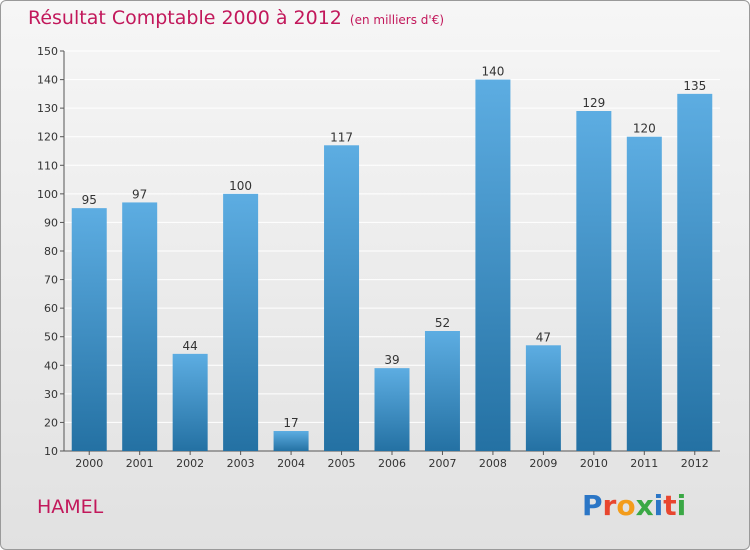  Describe the element at coordinates (47, 137) in the screenshot. I see `y-tick-label: 120` at that location.